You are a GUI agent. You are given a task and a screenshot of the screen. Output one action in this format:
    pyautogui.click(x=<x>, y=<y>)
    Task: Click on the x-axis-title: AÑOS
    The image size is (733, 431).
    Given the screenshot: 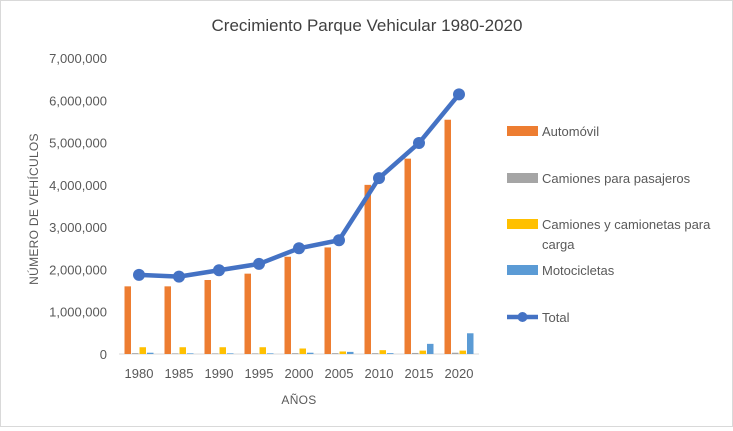 What is the action you would take?
    pyautogui.click(x=298, y=400)
    